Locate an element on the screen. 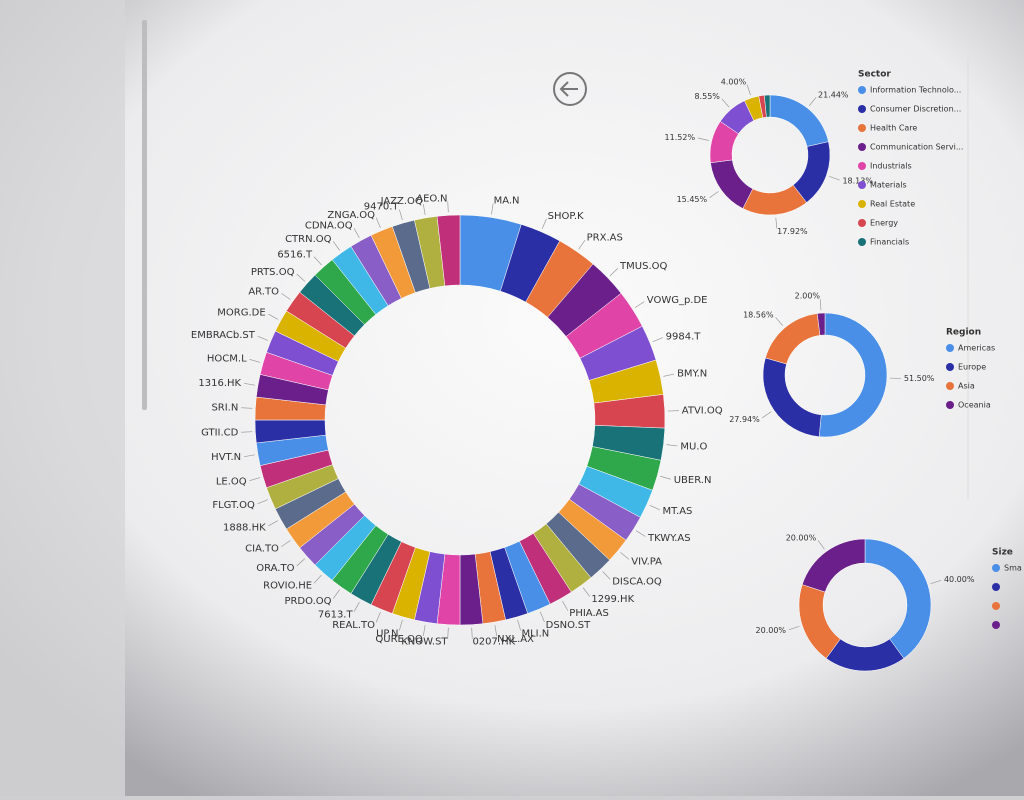 This screenshot has height=800, width=1024. legend-title: Sector is located at coordinates (874, 75).